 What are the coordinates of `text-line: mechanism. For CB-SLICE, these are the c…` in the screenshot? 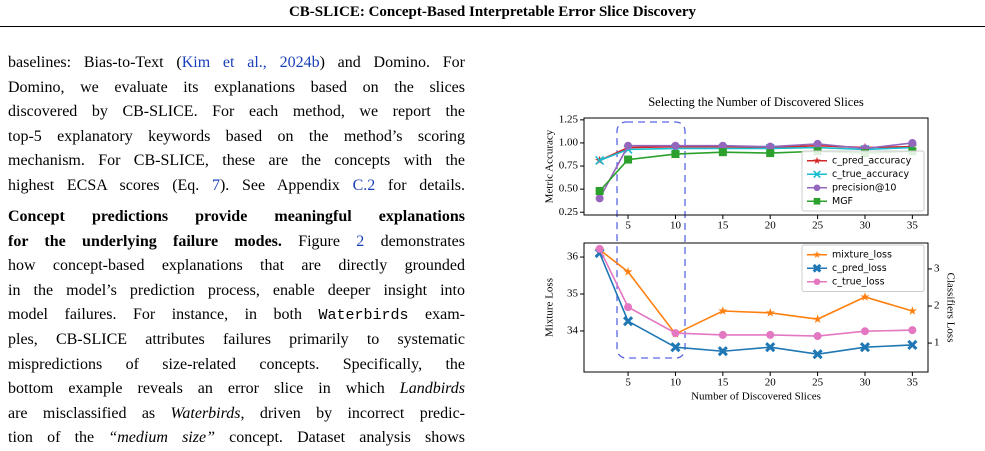 It's located at (236, 161).